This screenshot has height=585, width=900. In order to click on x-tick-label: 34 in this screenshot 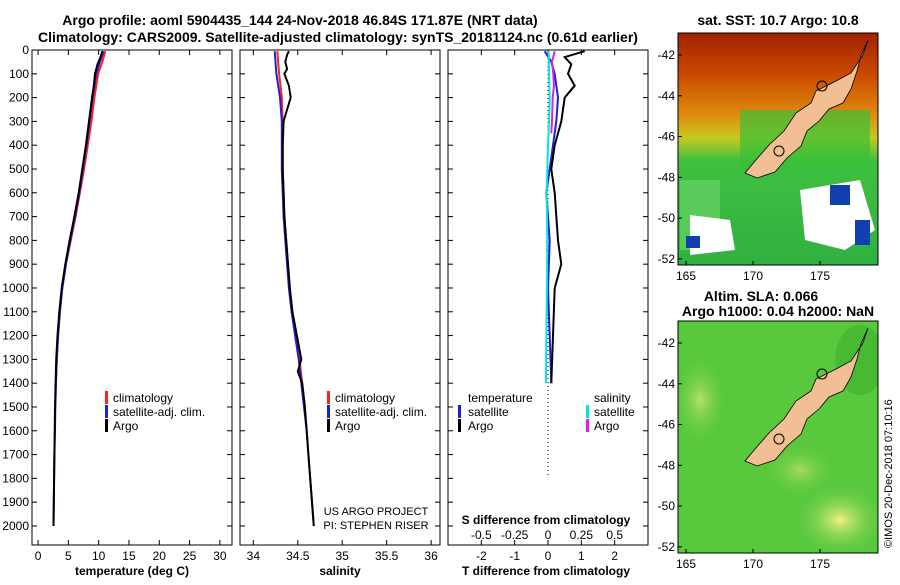, I will do `click(254, 556)`.